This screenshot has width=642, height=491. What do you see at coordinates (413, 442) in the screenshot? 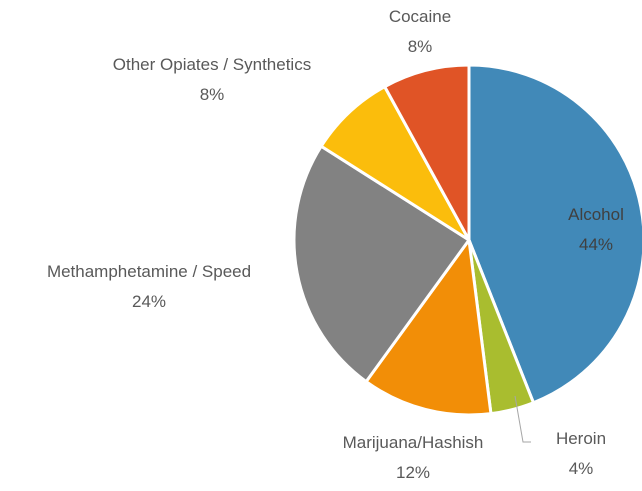
I see `slice-label-marijuana-hashish: Marijuana/Hashish` at bounding box center [413, 442].